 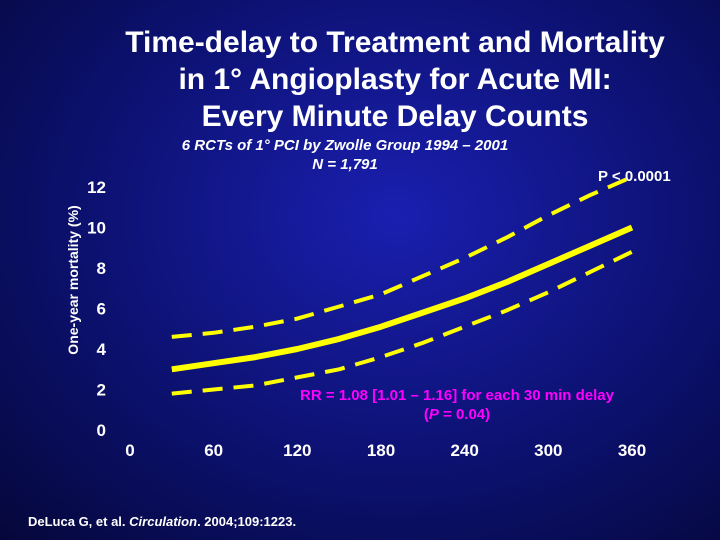 What do you see at coordinates (102, 349) in the screenshot?
I see `y-tick-label: 4` at bounding box center [102, 349].